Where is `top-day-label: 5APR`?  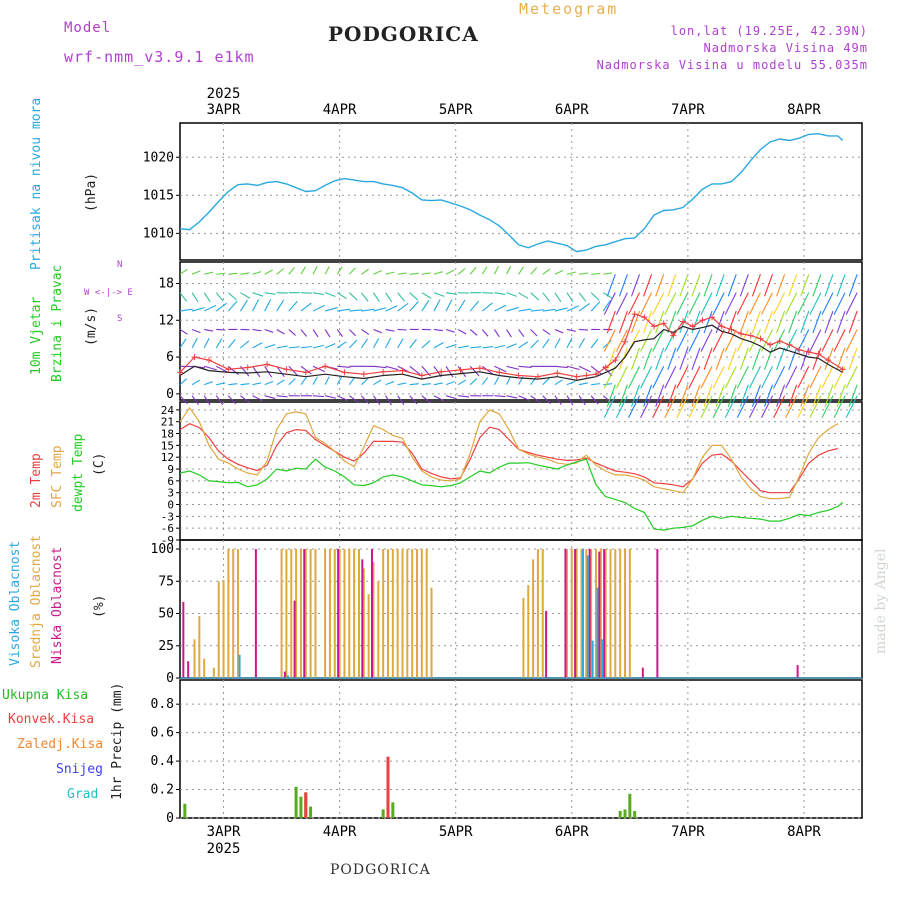
top-day-label: 5APR is located at coordinates (456, 110).